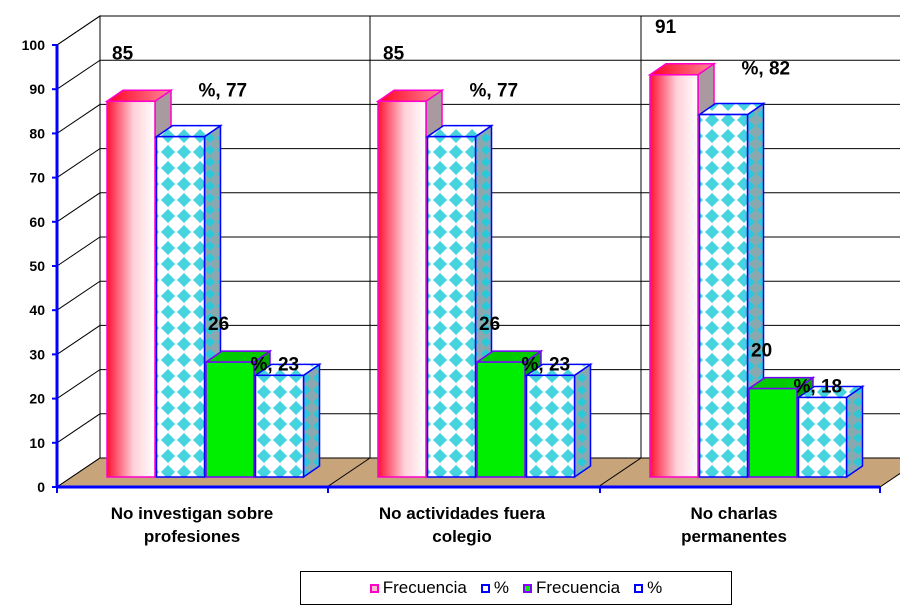  What do you see at coordinates (34, 45) in the screenshot?
I see `y-tick-label: 100` at bounding box center [34, 45].